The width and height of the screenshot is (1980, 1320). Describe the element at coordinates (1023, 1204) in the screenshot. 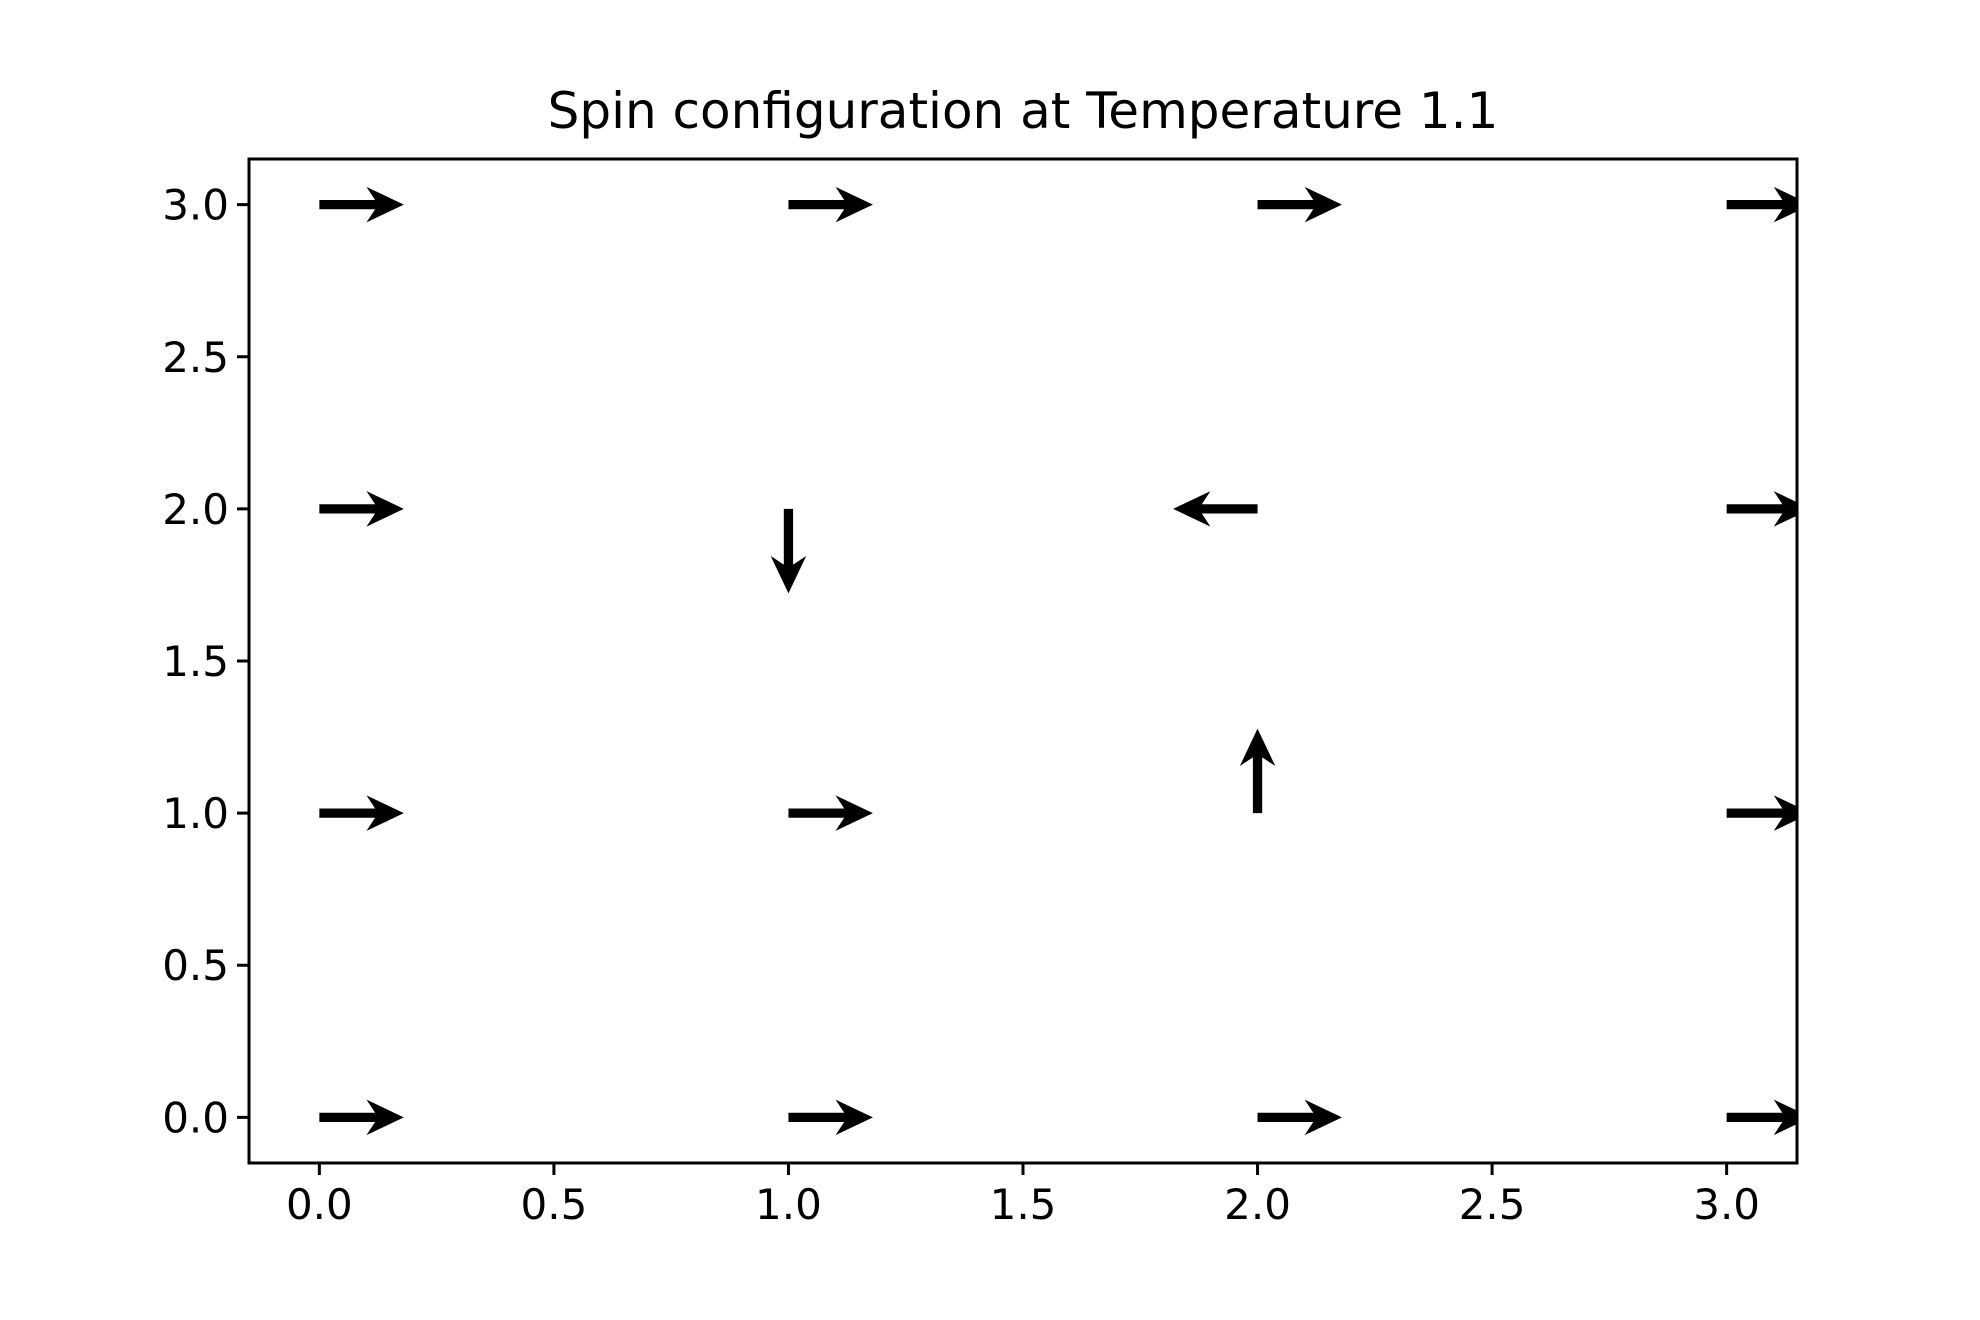

I see `x-tick-label-3: 1.5` at that location.